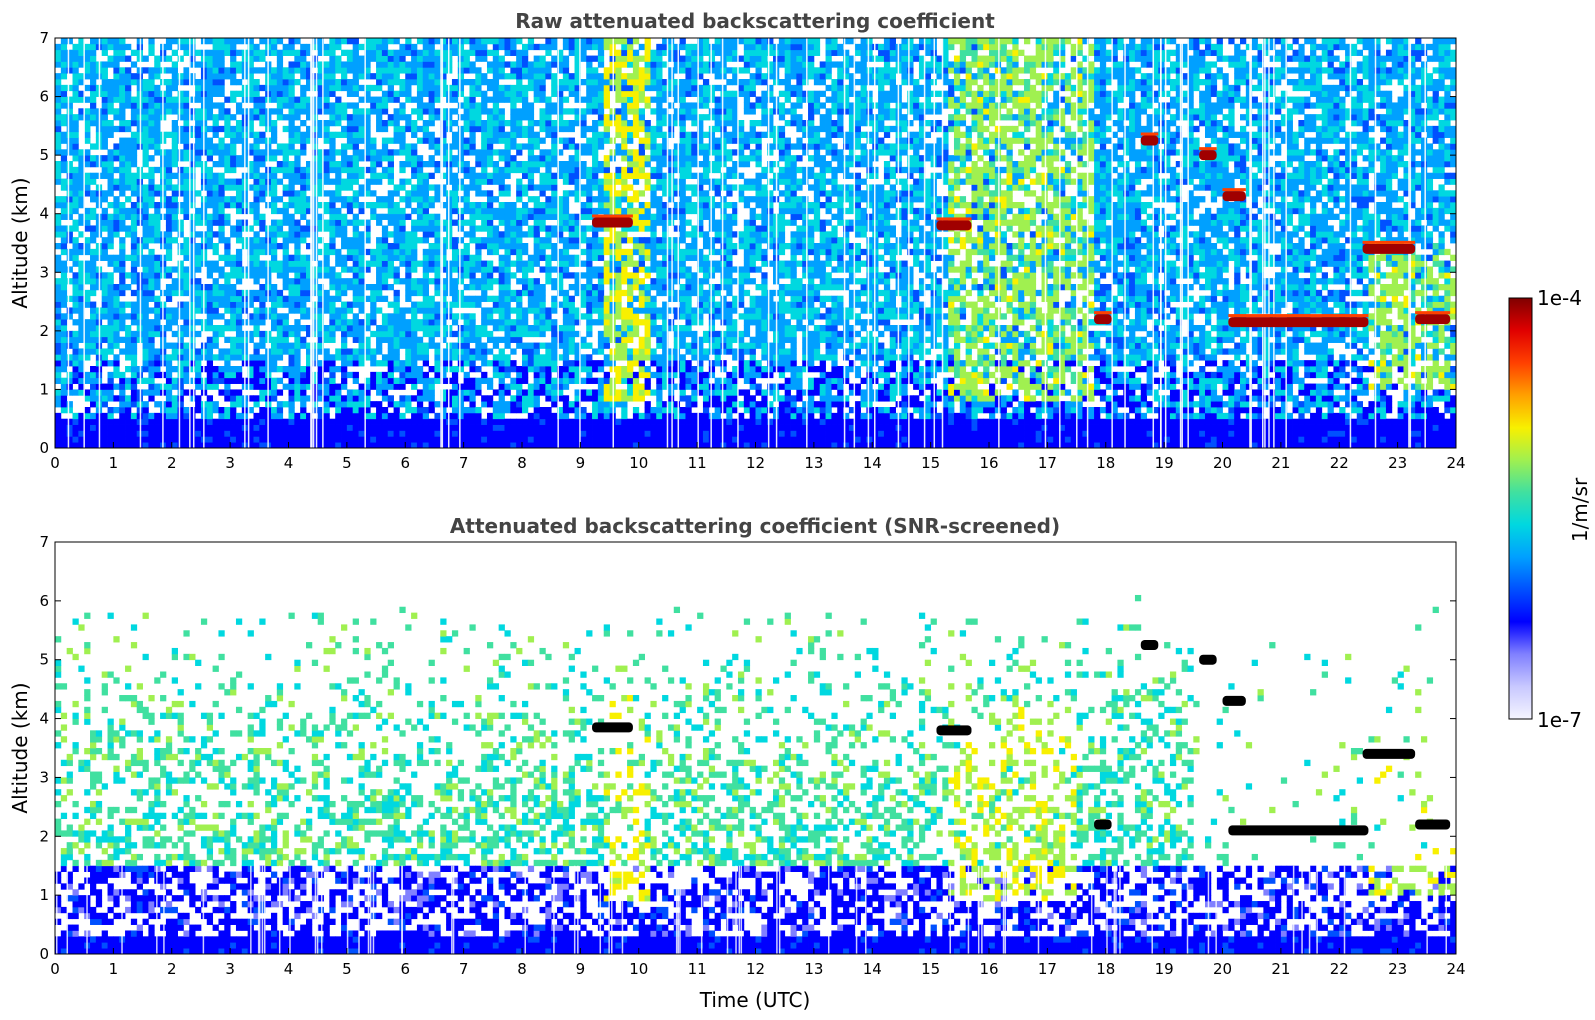 The width and height of the screenshot is (1595, 1020). I want to click on x-tick-label: 18, so click(1105, 969).